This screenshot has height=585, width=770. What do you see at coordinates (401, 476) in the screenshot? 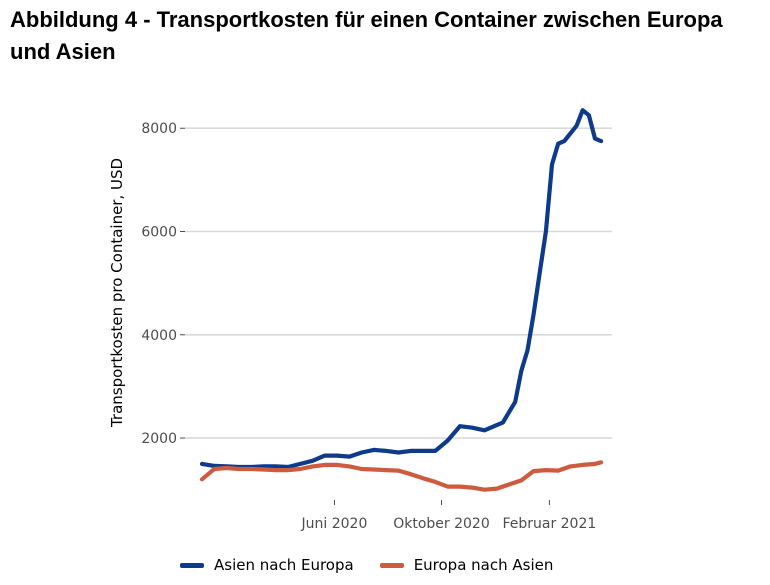
I see `series-line` at bounding box center [401, 476].